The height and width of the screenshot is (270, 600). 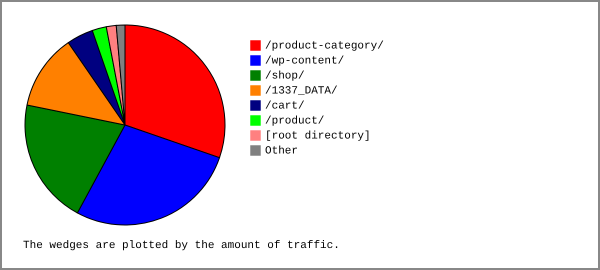 I want to click on legend-label: /product-category/, so click(x=324, y=46).